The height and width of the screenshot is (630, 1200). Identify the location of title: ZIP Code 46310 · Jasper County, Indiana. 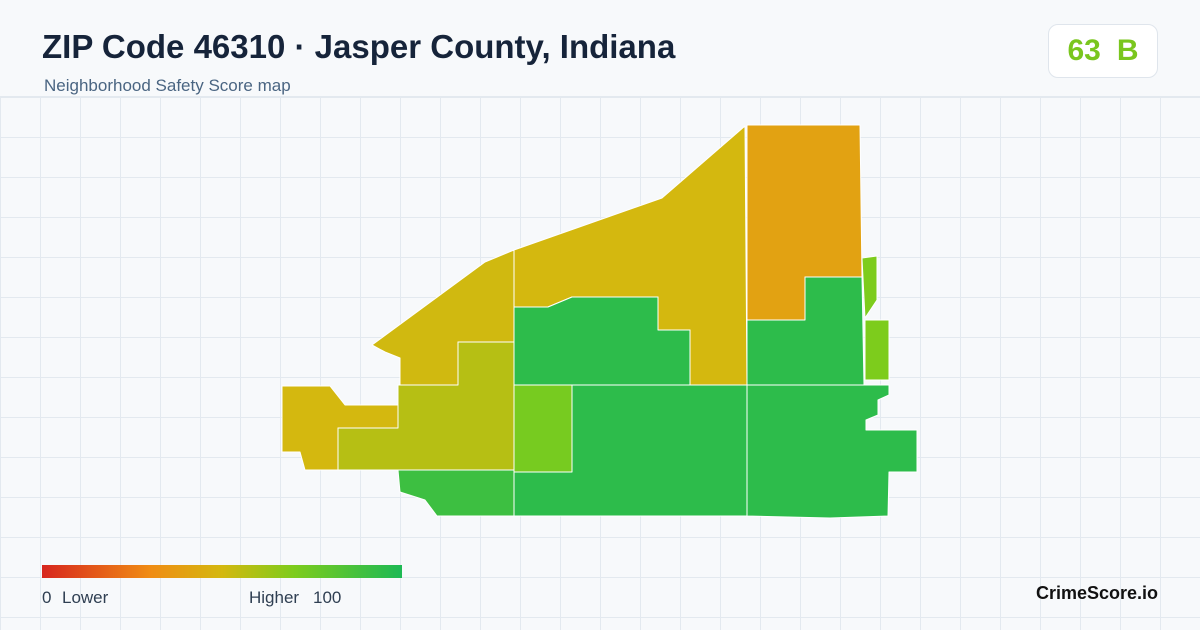
(359, 46).